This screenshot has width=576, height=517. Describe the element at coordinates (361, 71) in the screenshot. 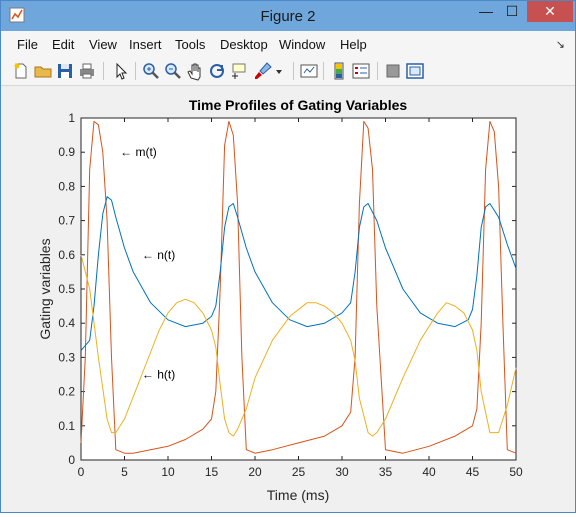

I see `insert-legend-icon` at that location.